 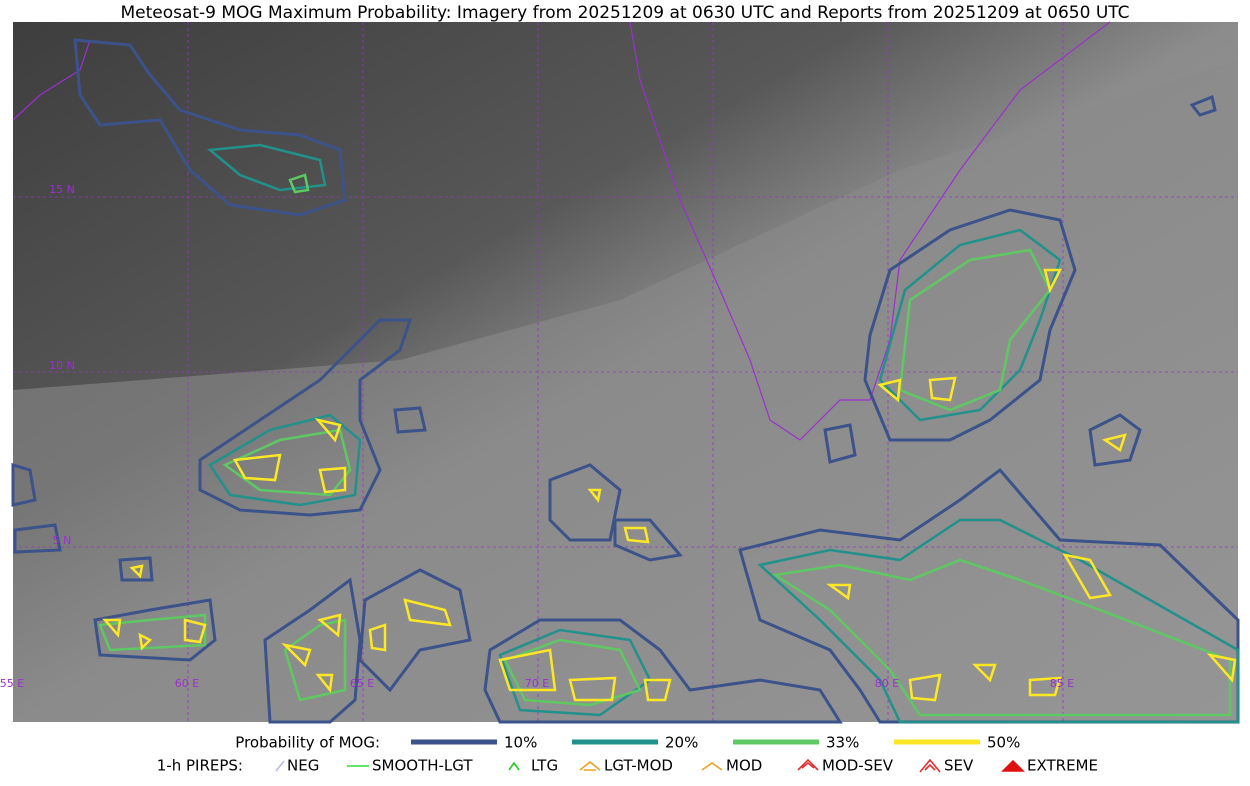 What do you see at coordinates (362, 683) in the screenshot?
I see `lon-label: 65 E` at bounding box center [362, 683].